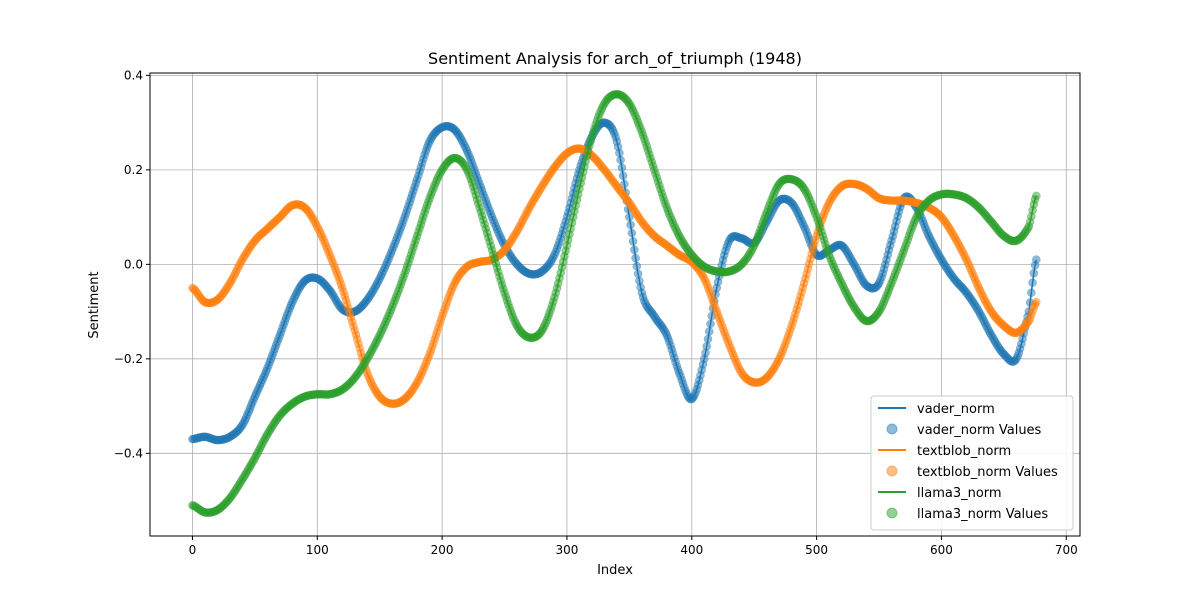  Describe the element at coordinates (128, 453) in the screenshot. I see `y-tick-label: −0.4` at that location.